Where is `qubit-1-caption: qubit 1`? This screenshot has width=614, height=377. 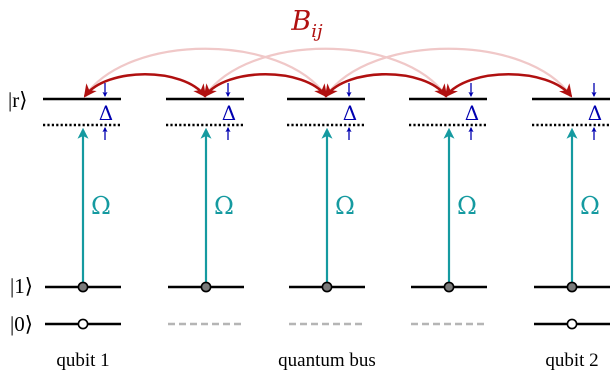
qubit-1-caption: qubit 1 is located at coordinates (82, 360).